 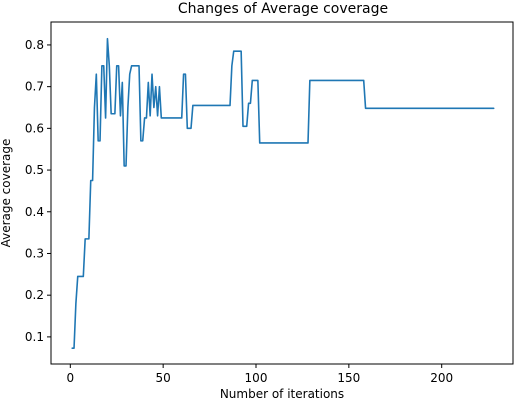 What do you see at coordinates (163, 378) in the screenshot?
I see `x-tick-label: 50` at bounding box center [163, 378].